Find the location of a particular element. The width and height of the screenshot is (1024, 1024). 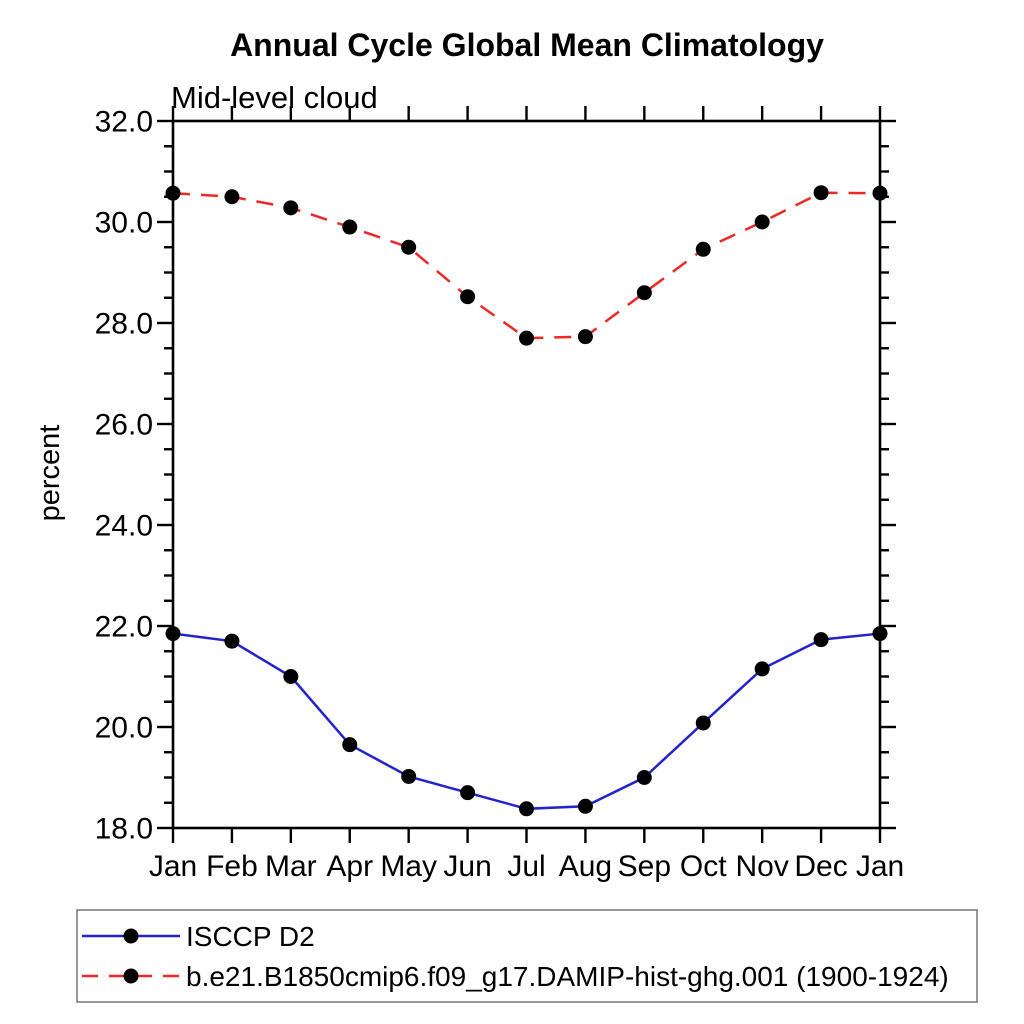

x-tick-label: Aug is located at coordinates (585, 866).